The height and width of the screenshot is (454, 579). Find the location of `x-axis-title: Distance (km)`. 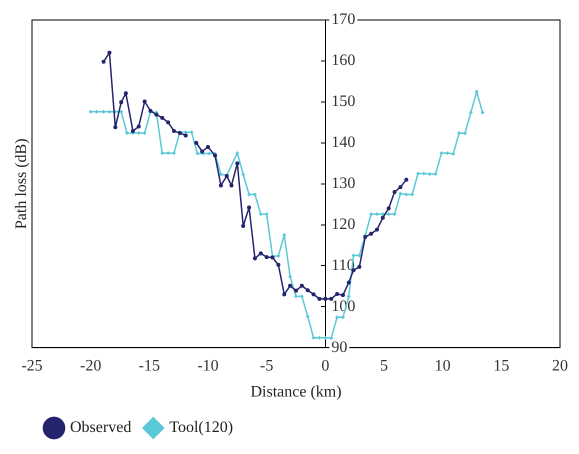

x-axis-title: Distance (km) is located at coordinates (296, 392).